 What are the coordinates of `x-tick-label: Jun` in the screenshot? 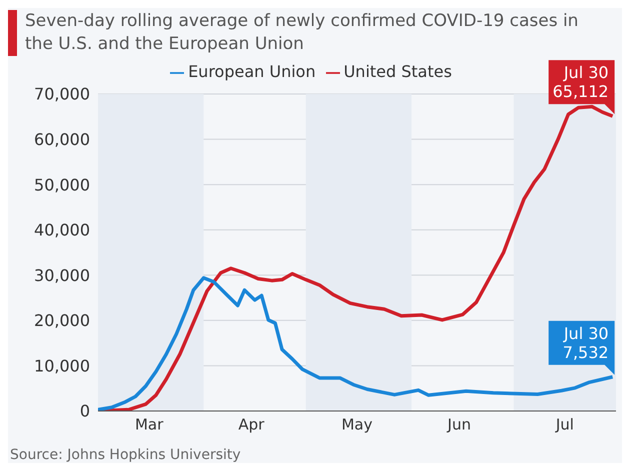 It's located at (458, 425).